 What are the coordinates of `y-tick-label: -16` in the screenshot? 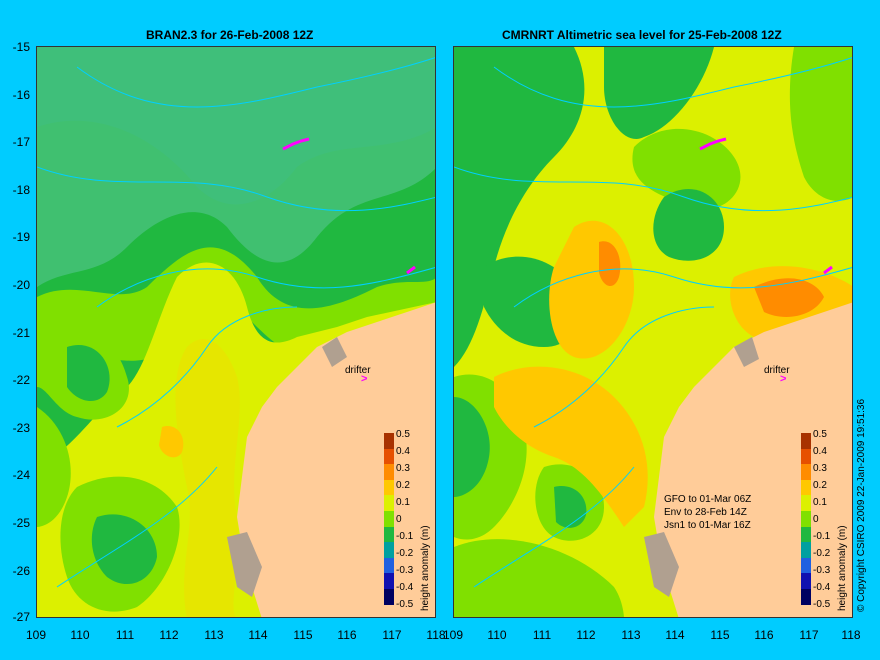 It's located at (21, 95).